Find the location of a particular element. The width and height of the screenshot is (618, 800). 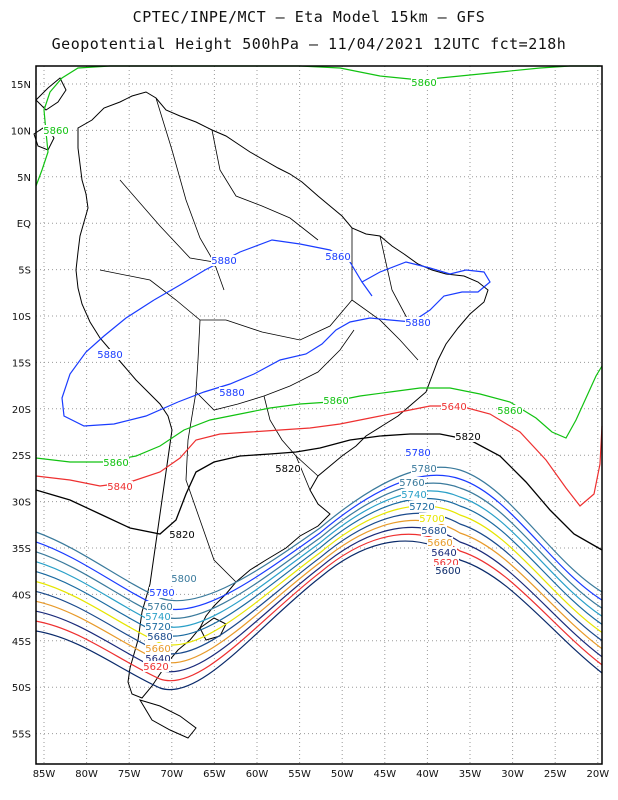

lat-label: 45S is located at coordinates (21, 642).